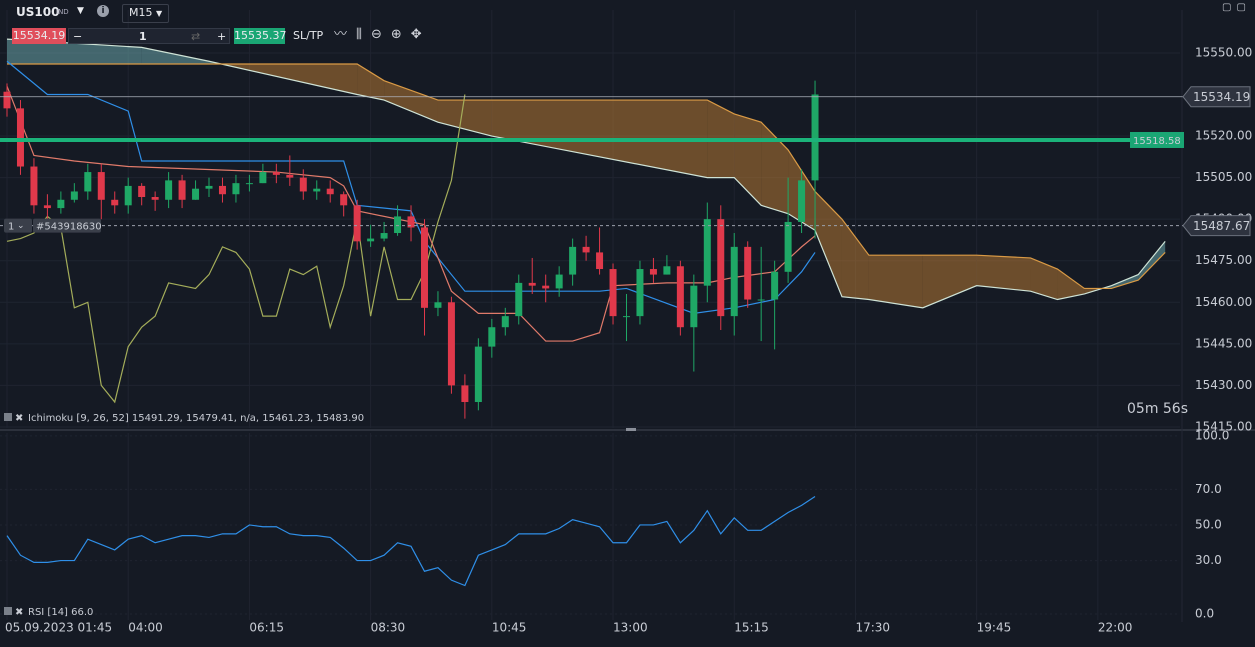  What do you see at coordinates (994, 628) in the screenshot?
I see `x-tick-label: 19:45` at bounding box center [994, 628].